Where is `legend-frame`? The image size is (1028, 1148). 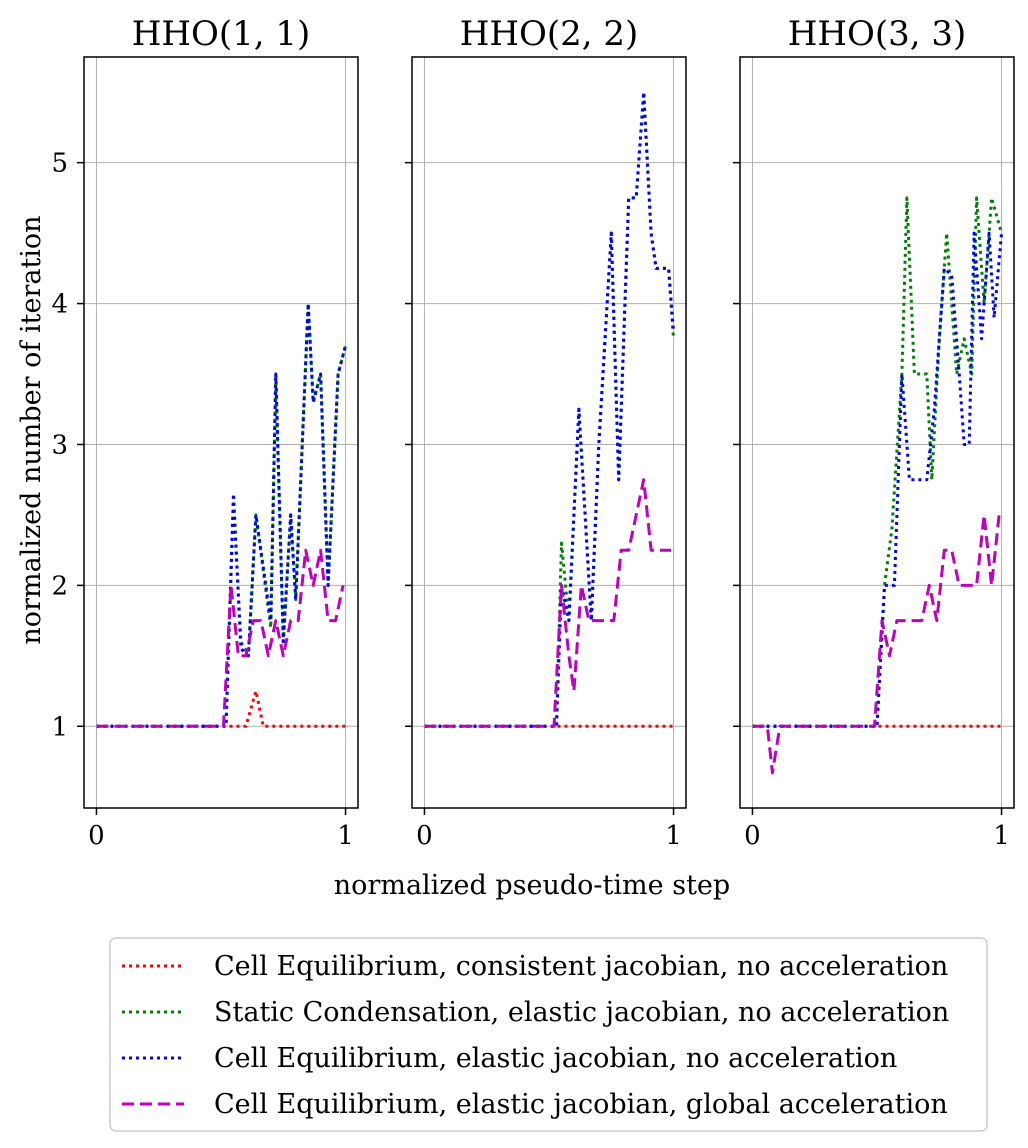 legend-frame is located at coordinates (548, 1034).